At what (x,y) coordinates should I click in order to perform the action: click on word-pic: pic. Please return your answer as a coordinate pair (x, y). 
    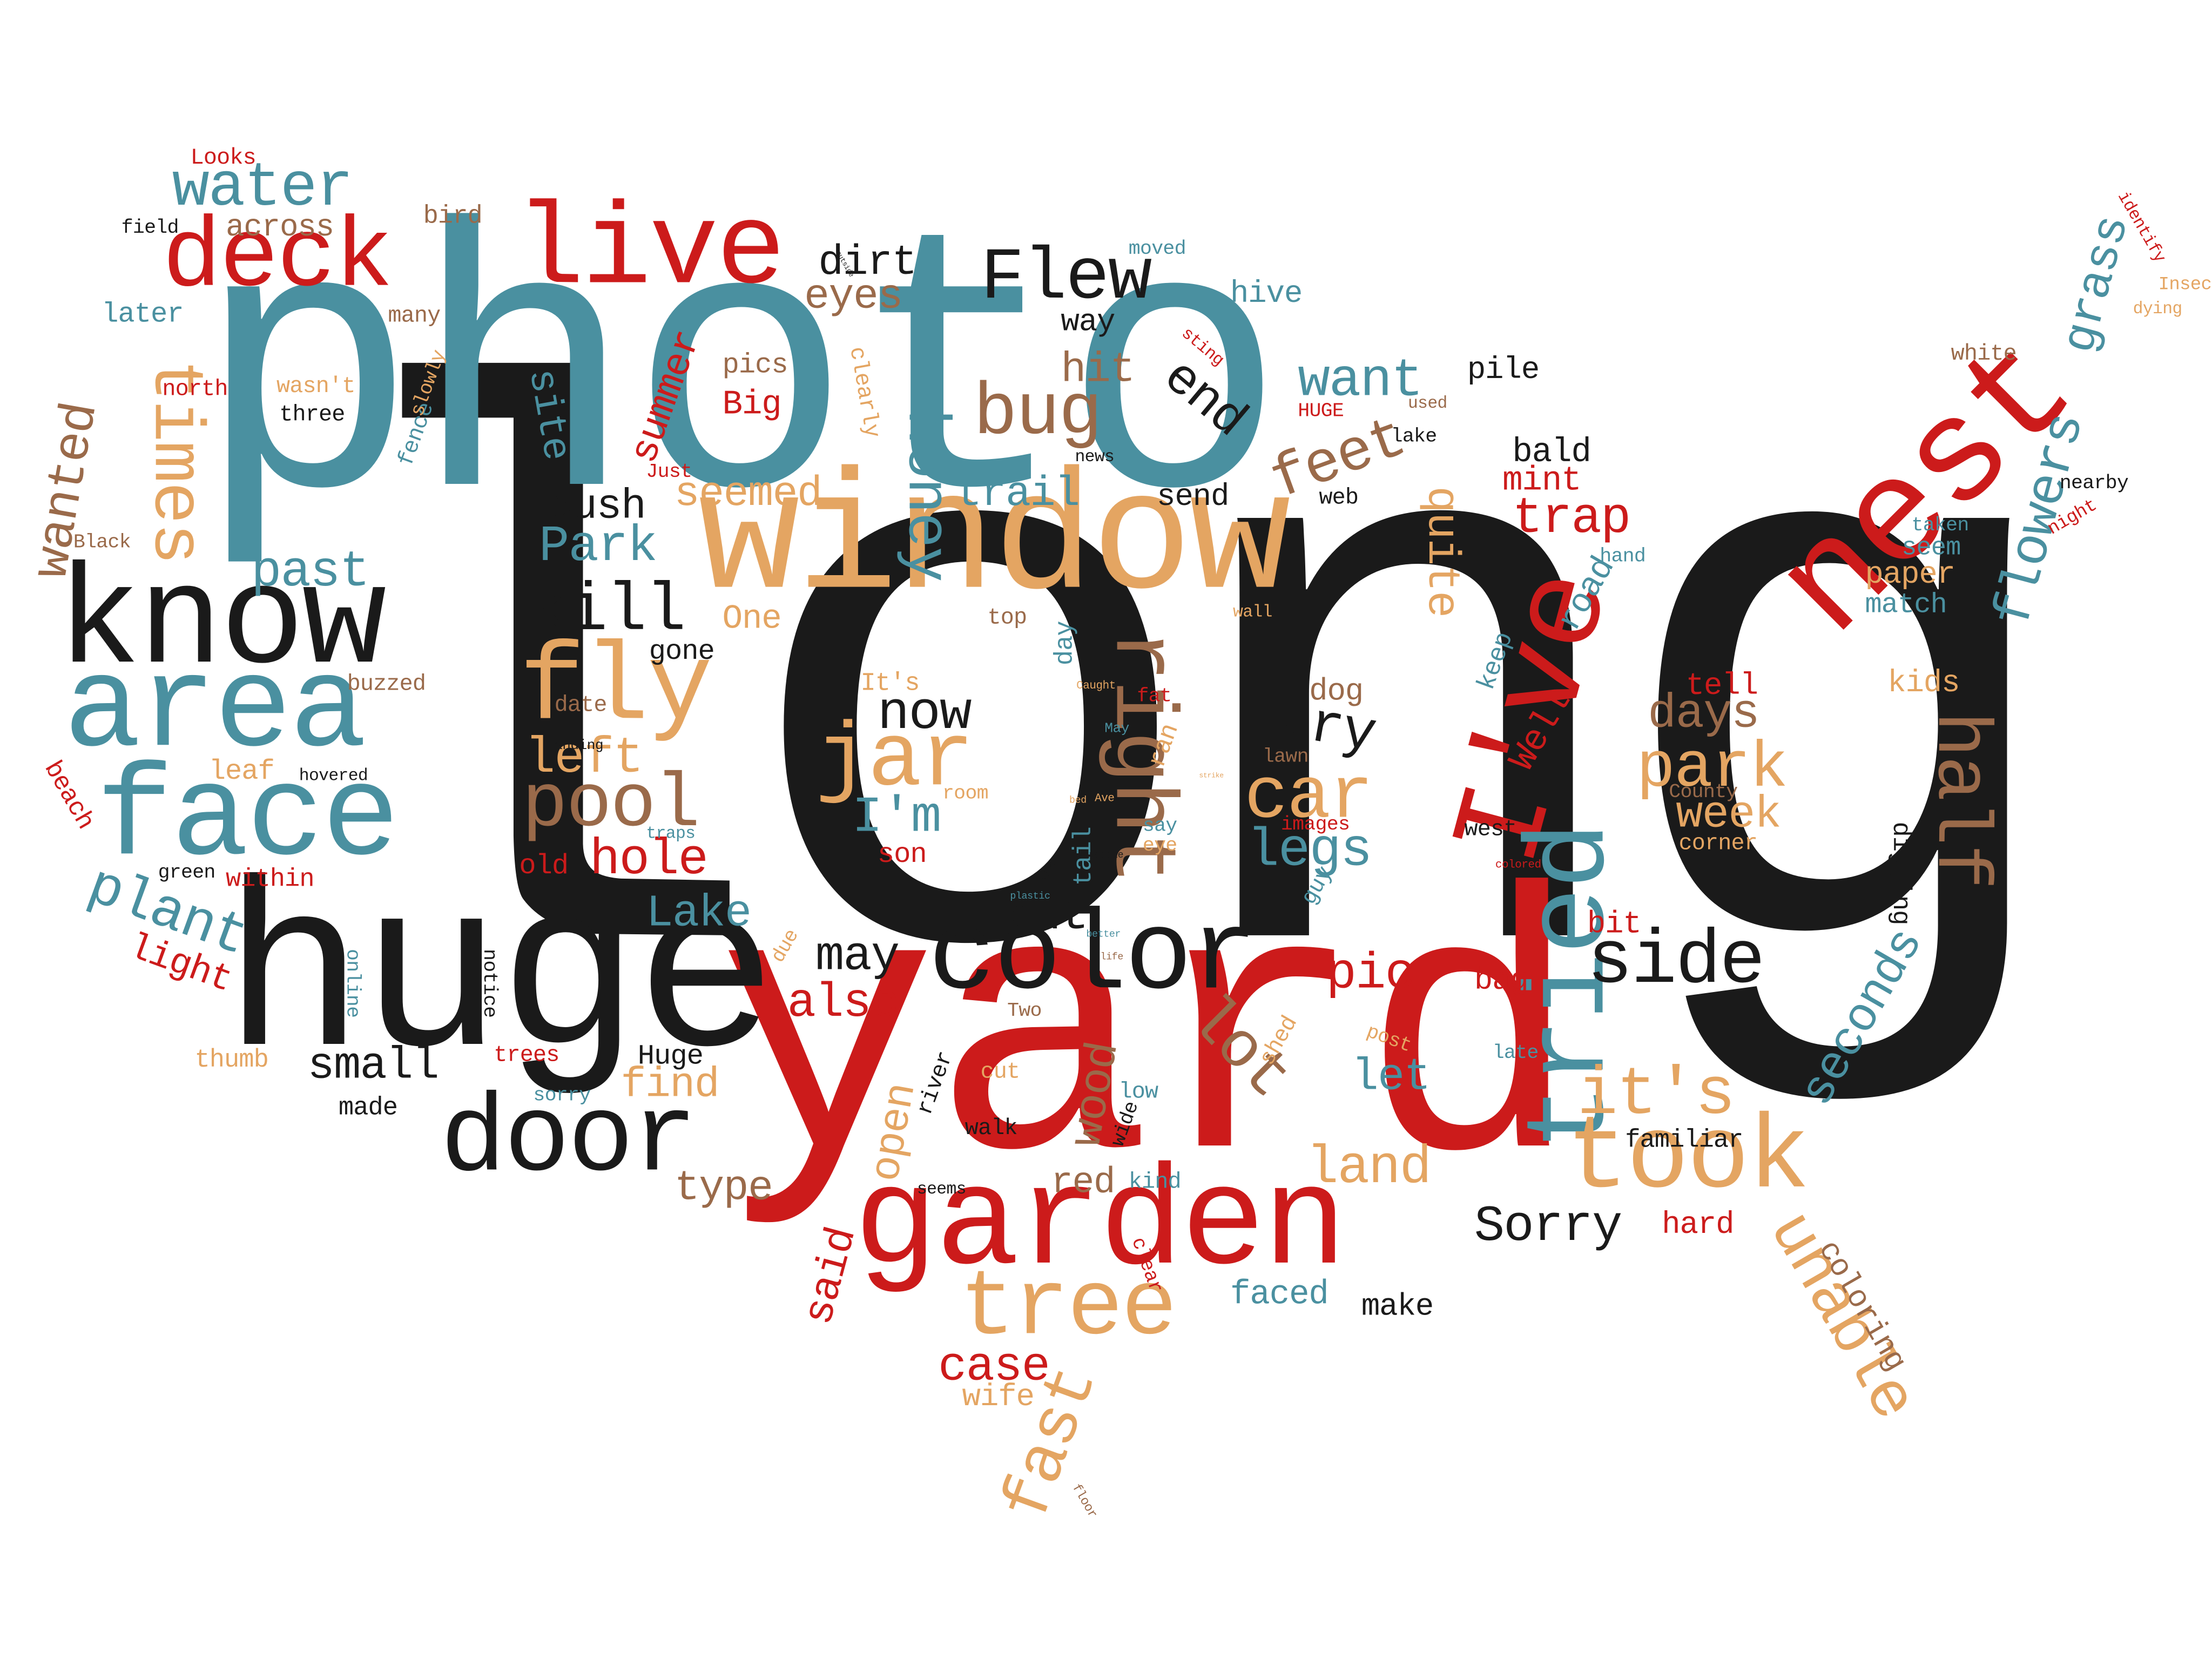
    Looking at the image, I should click on (1370, 974).